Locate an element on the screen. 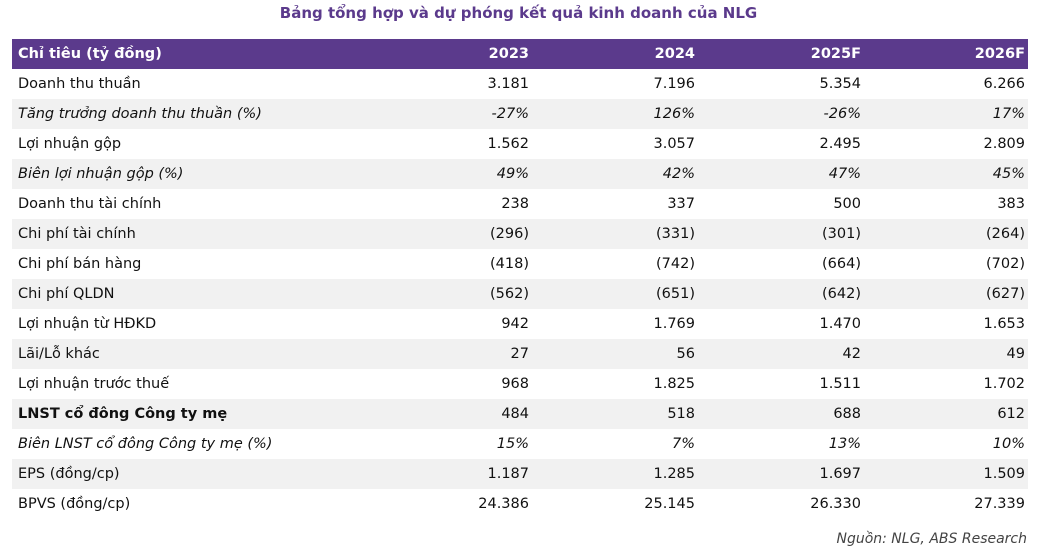  table-row: Chi phí bán hàng (418) (742) (664) (702) is located at coordinates (520, 264).